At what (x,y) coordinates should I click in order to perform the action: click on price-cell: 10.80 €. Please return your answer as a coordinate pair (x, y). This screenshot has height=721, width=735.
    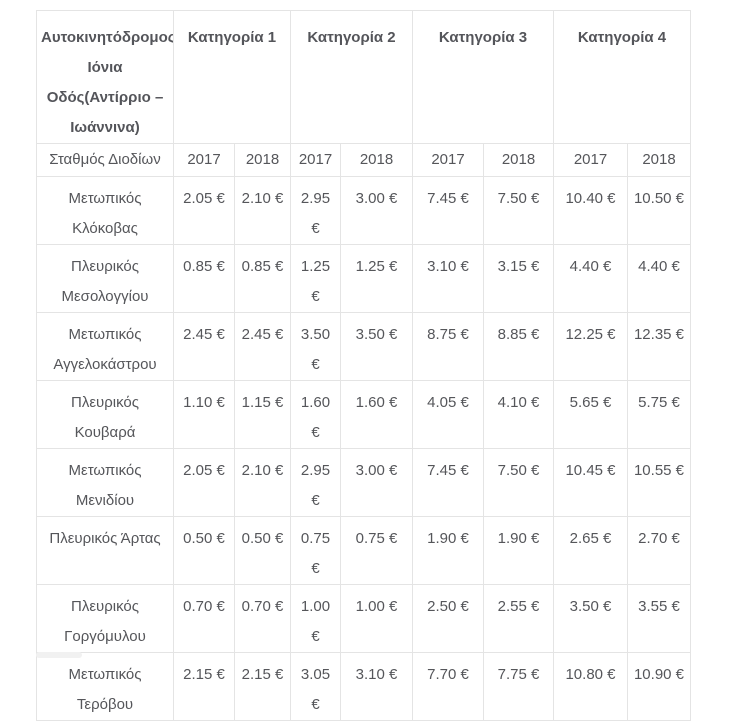
    Looking at the image, I should click on (590, 686).